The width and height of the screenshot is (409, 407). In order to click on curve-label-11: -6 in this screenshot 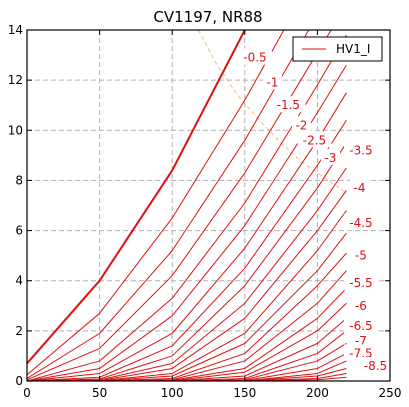, I will do `click(361, 306)`.